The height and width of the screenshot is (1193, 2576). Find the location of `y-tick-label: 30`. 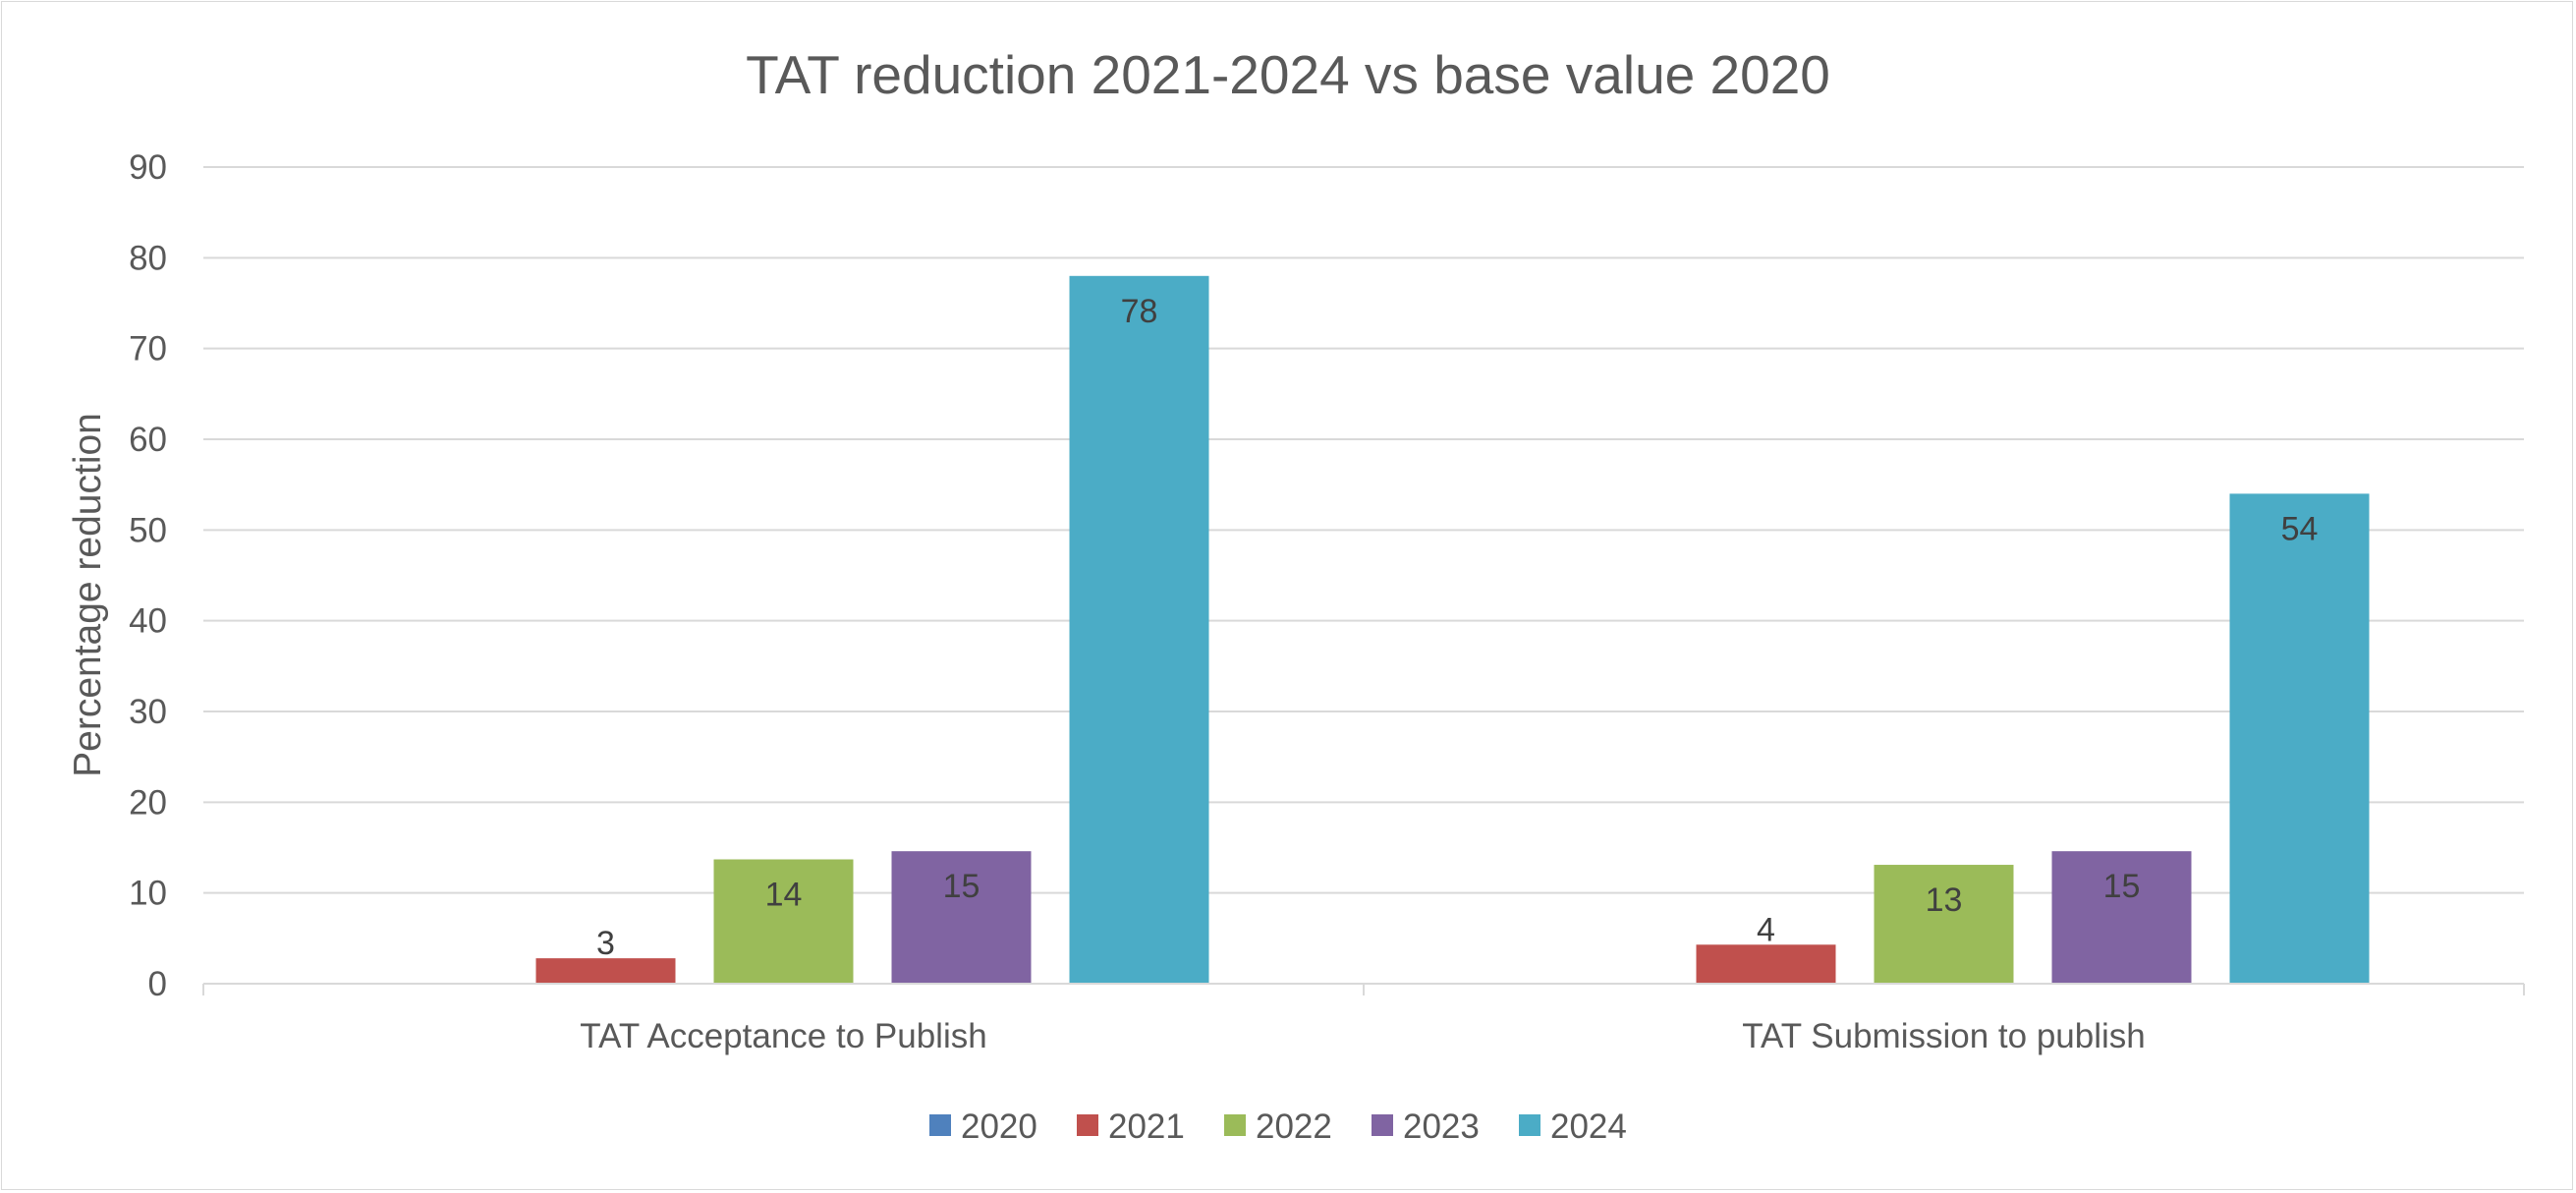

y-tick-label: 30 is located at coordinates (148, 712).